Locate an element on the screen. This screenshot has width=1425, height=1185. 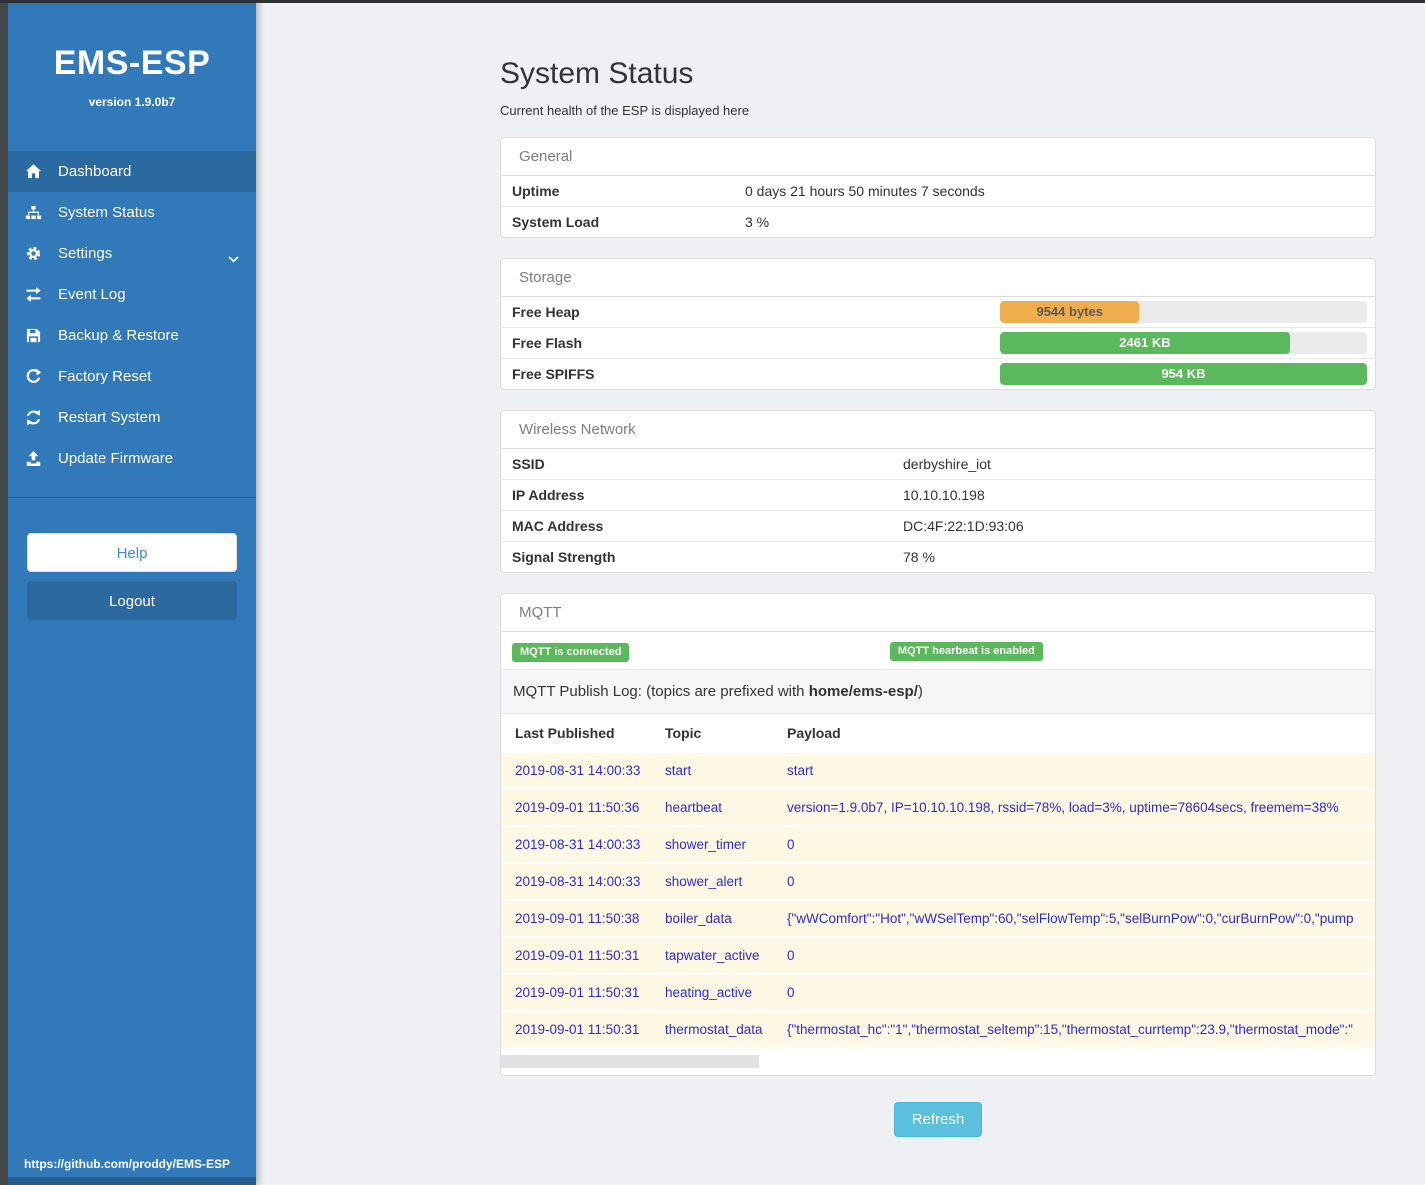
mqtt-log-row: 2019-08-31 14:00:33 start start is located at coordinates (938, 770).